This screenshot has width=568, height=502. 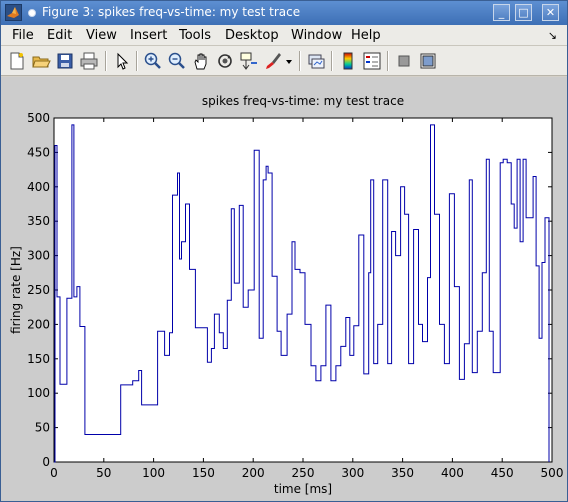 What do you see at coordinates (13, 12) in the screenshot?
I see `matlab-logo-icon` at bounding box center [13, 12].